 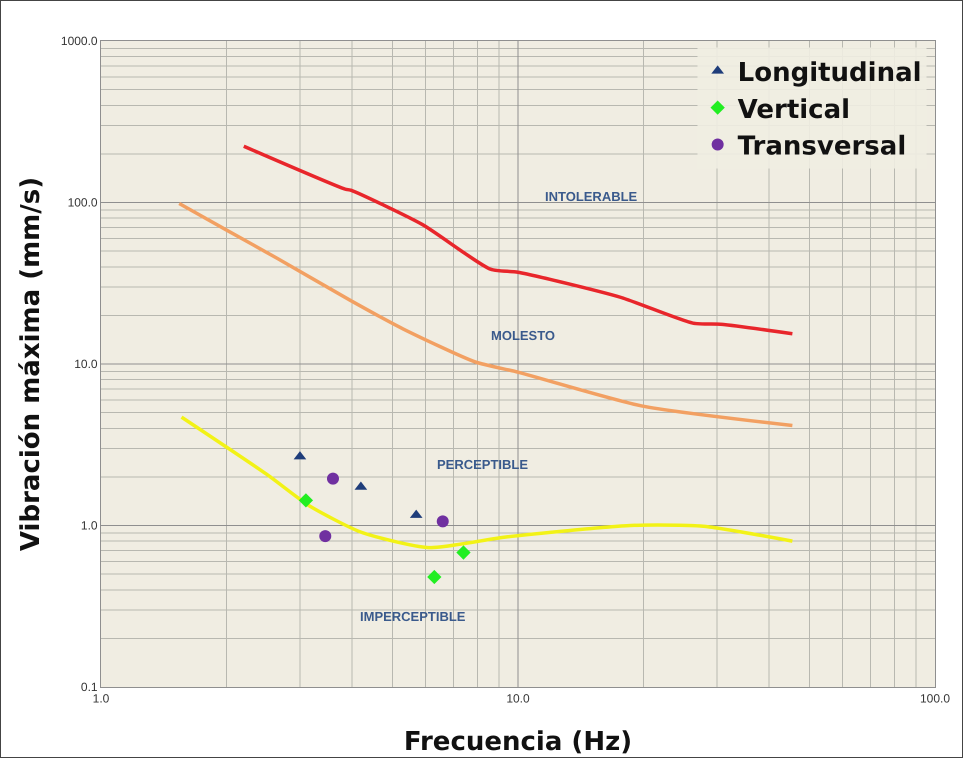 What do you see at coordinates (518, 698) in the screenshot?
I see `x-tick-label: 10.0` at bounding box center [518, 698].